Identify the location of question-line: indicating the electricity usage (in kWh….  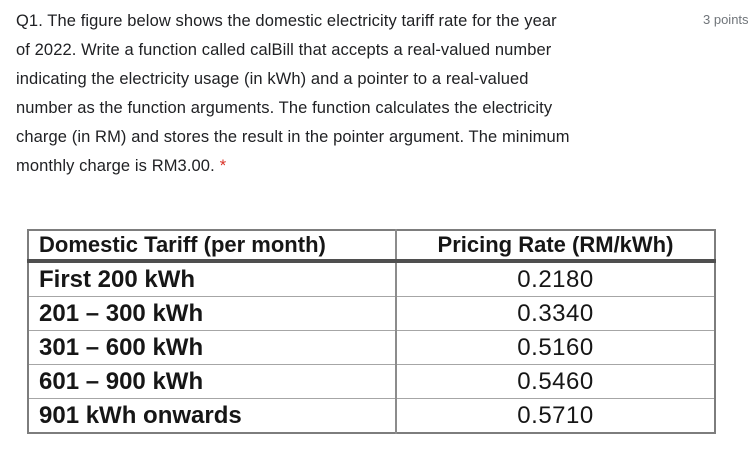
(272, 79).